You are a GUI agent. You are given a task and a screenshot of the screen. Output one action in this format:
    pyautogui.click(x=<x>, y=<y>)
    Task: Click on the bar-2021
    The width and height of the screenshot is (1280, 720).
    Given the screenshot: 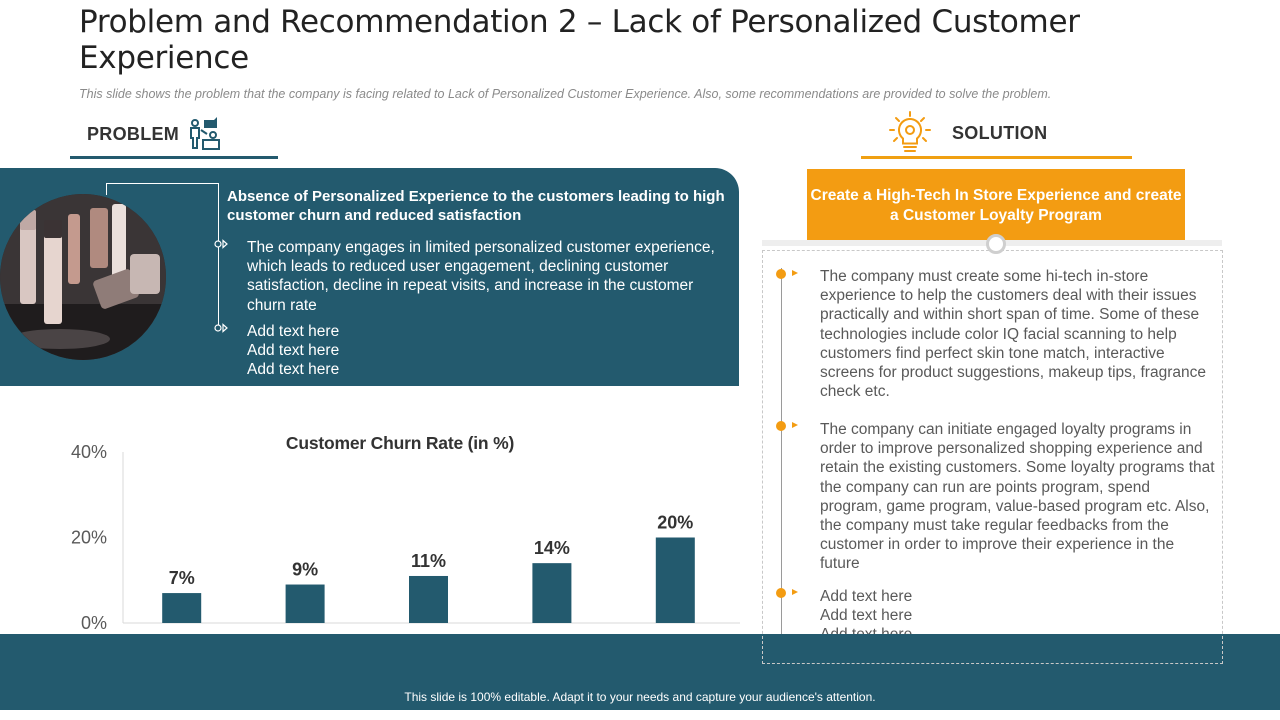 What is the action you would take?
    pyautogui.click(x=675, y=580)
    